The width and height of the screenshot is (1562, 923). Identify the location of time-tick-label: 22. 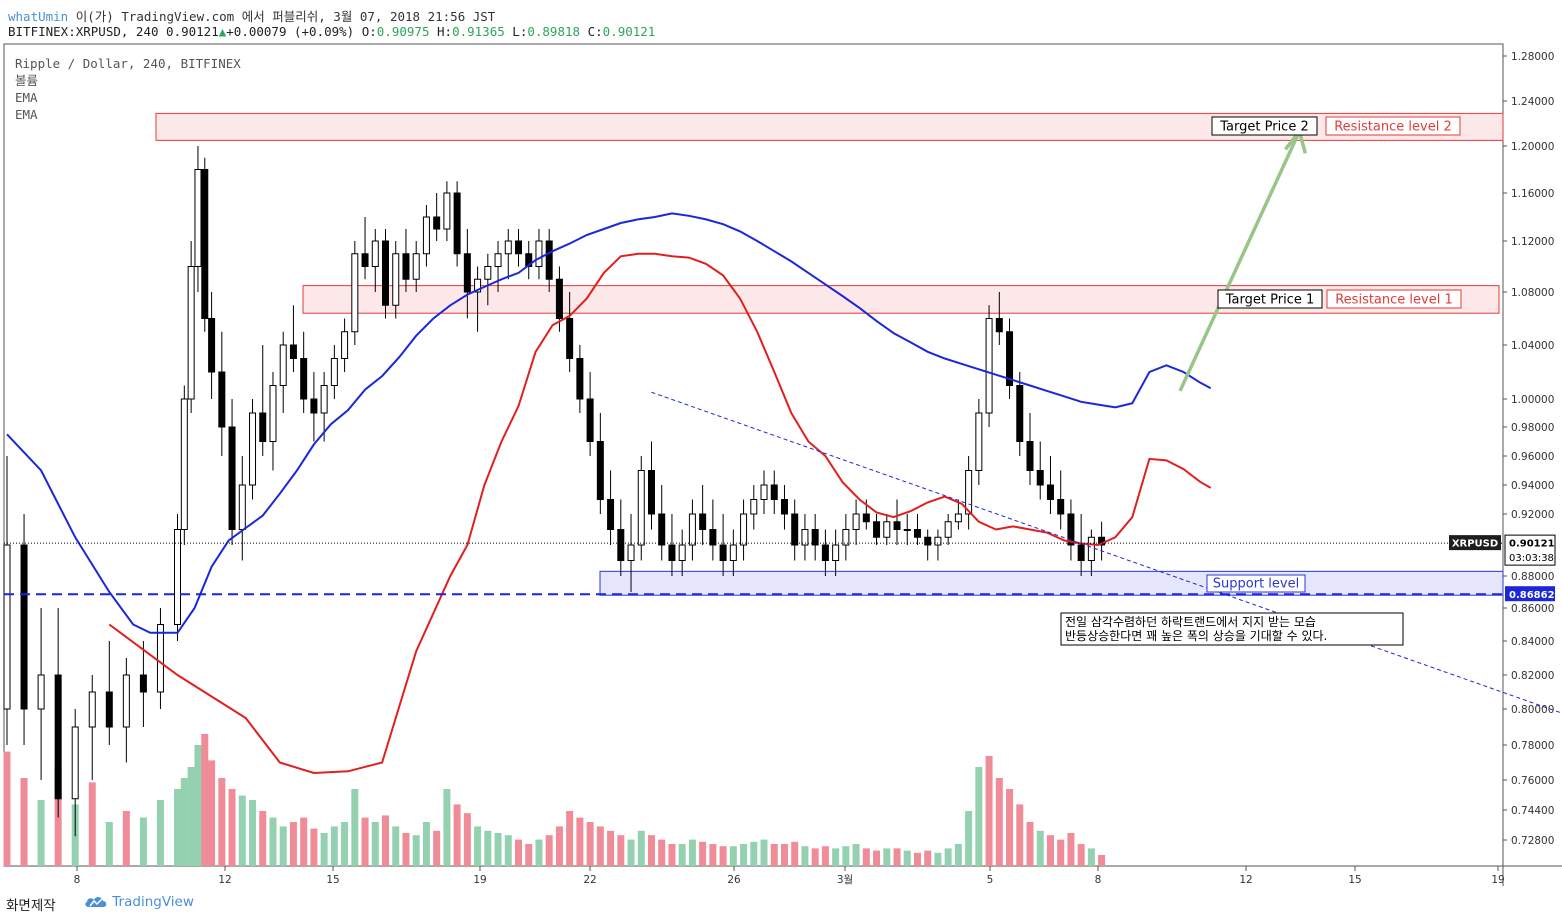
(589, 880).